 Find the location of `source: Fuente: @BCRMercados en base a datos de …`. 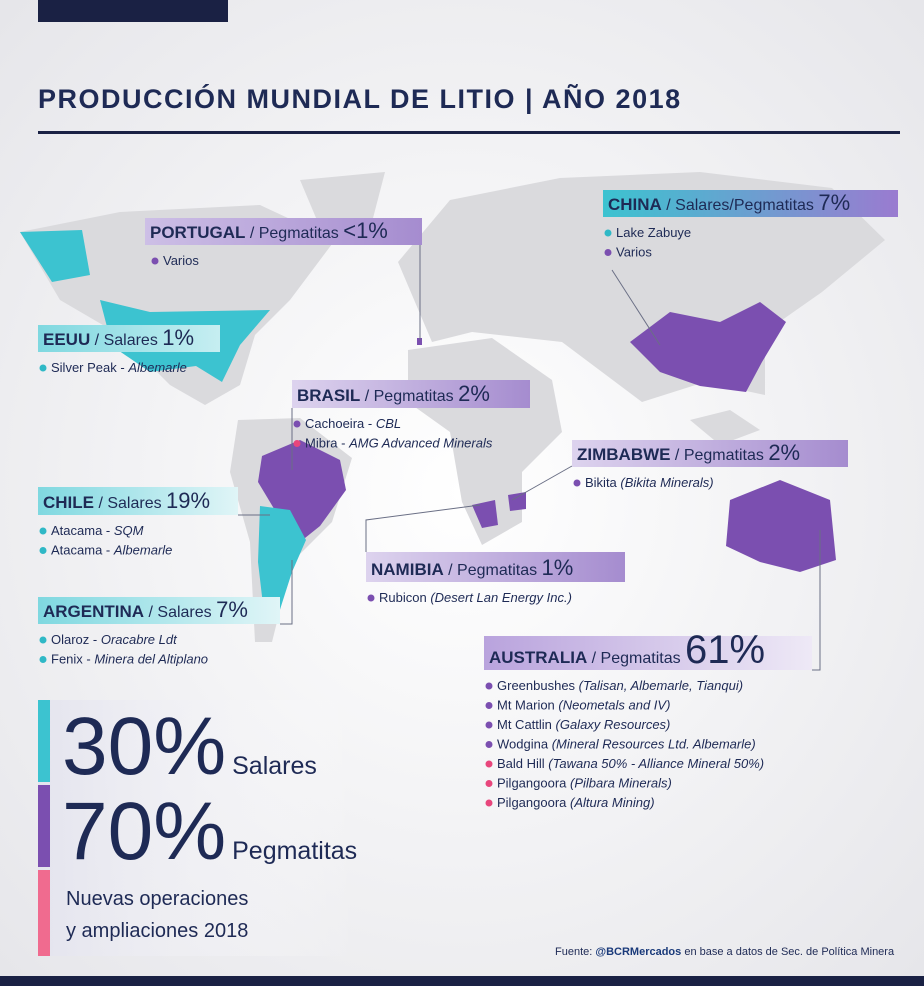

source: Fuente: @BCRMercados en base a datos de … is located at coordinates (725, 952).